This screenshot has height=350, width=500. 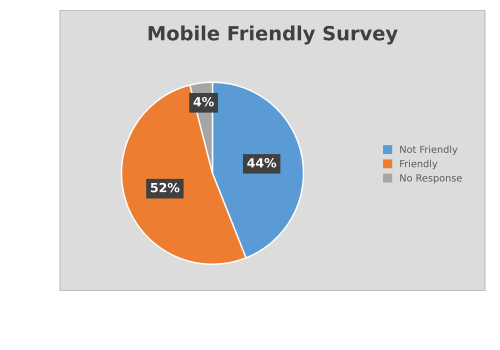 I want to click on data-label: 4%, so click(x=204, y=101).